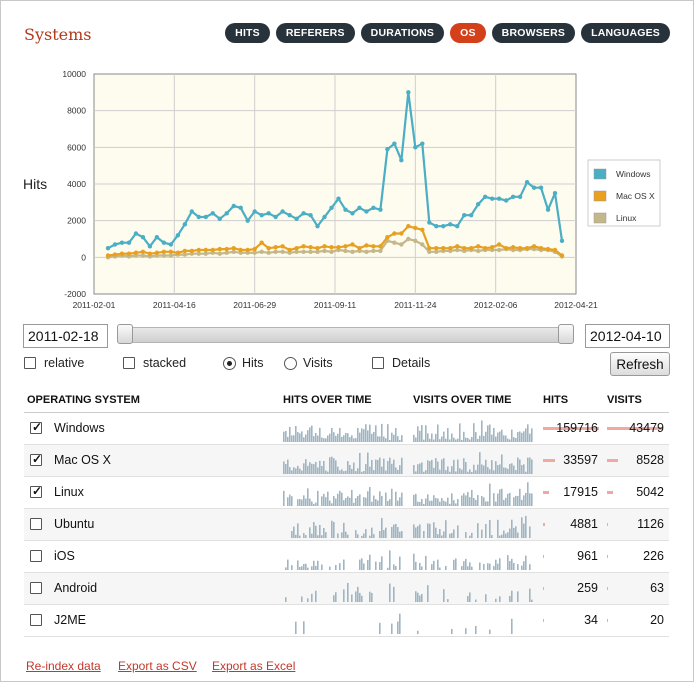 This screenshot has height=682, width=694. Describe the element at coordinates (247, 33) in the screenshot. I see `tab-hits: HITS` at that location.